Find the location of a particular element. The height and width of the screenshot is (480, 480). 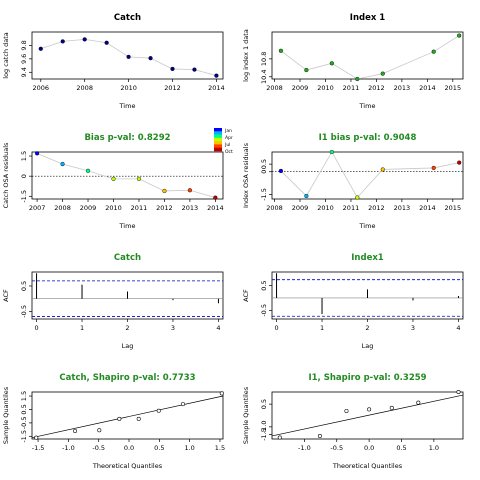

x-axis-label: Time is located at coordinates (127, 226).